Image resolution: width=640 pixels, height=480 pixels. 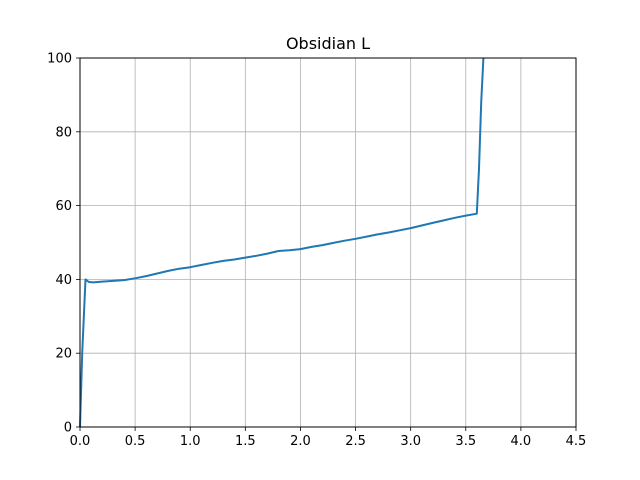 What do you see at coordinates (410, 441) in the screenshot?
I see `x-tick-label: 3.0` at bounding box center [410, 441].